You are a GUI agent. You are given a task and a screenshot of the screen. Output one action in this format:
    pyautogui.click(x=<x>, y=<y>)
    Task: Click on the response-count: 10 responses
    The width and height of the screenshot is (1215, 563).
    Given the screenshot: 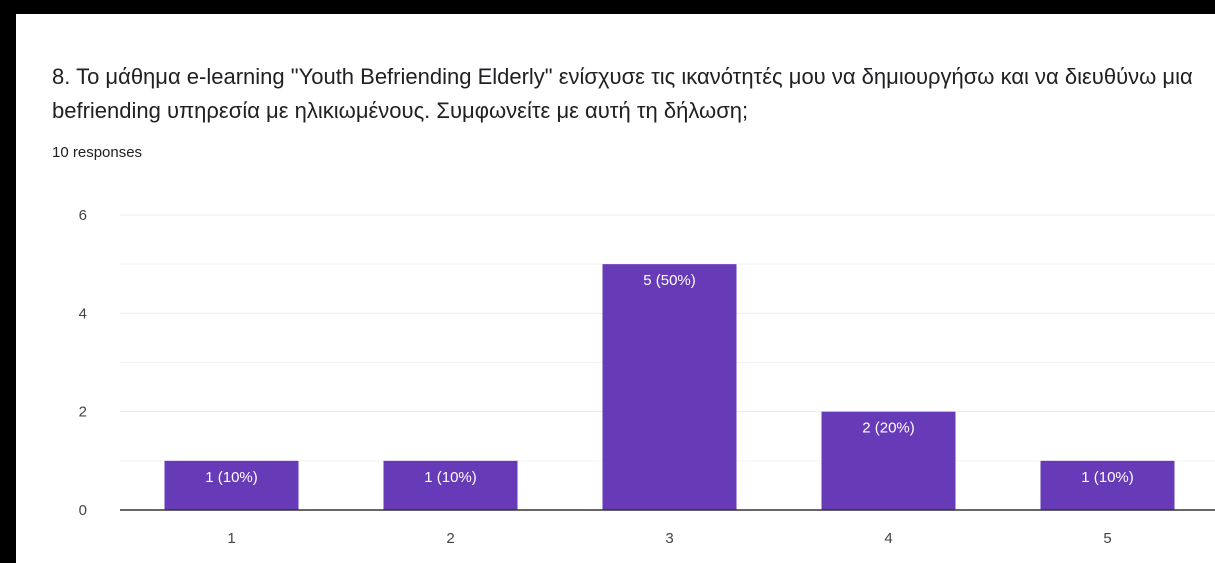 What is the action you would take?
    pyautogui.click(x=97, y=152)
    